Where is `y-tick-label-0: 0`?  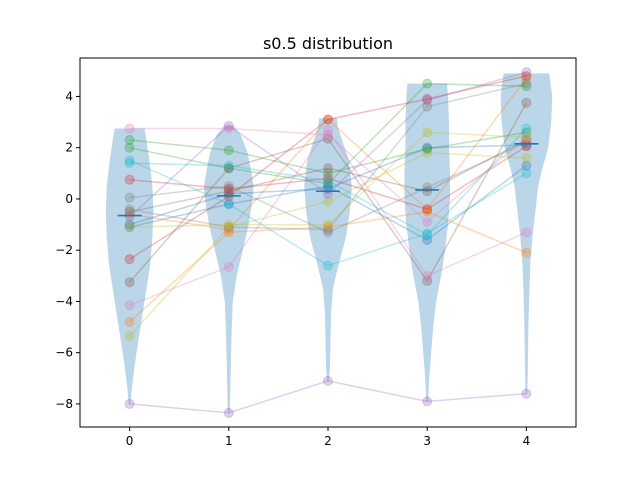
y-tick-label-0: 0 is located at coordinates (69, 199).